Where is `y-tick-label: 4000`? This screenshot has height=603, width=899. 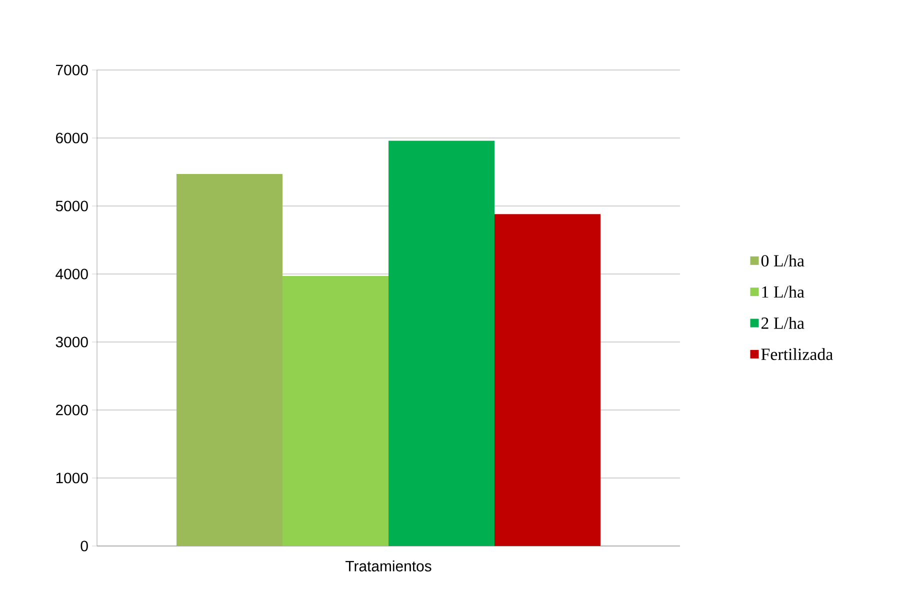
y-tick-label: 4000 is located at coordinates (72, 274).